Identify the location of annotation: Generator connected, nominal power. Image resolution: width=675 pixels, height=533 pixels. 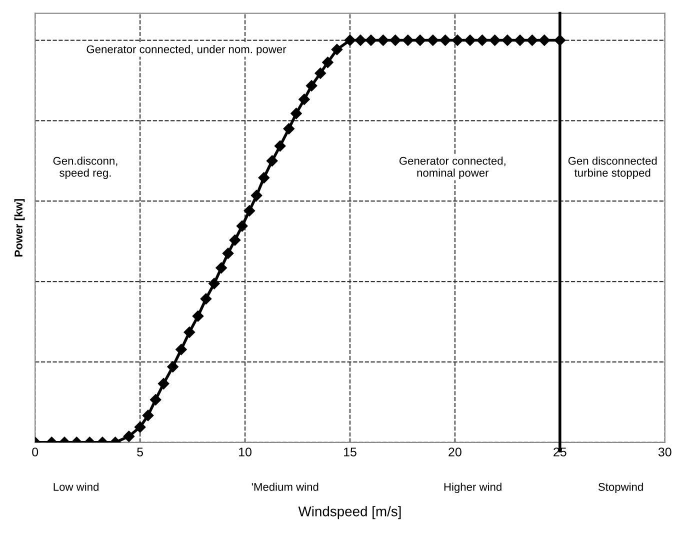
(452, 167).